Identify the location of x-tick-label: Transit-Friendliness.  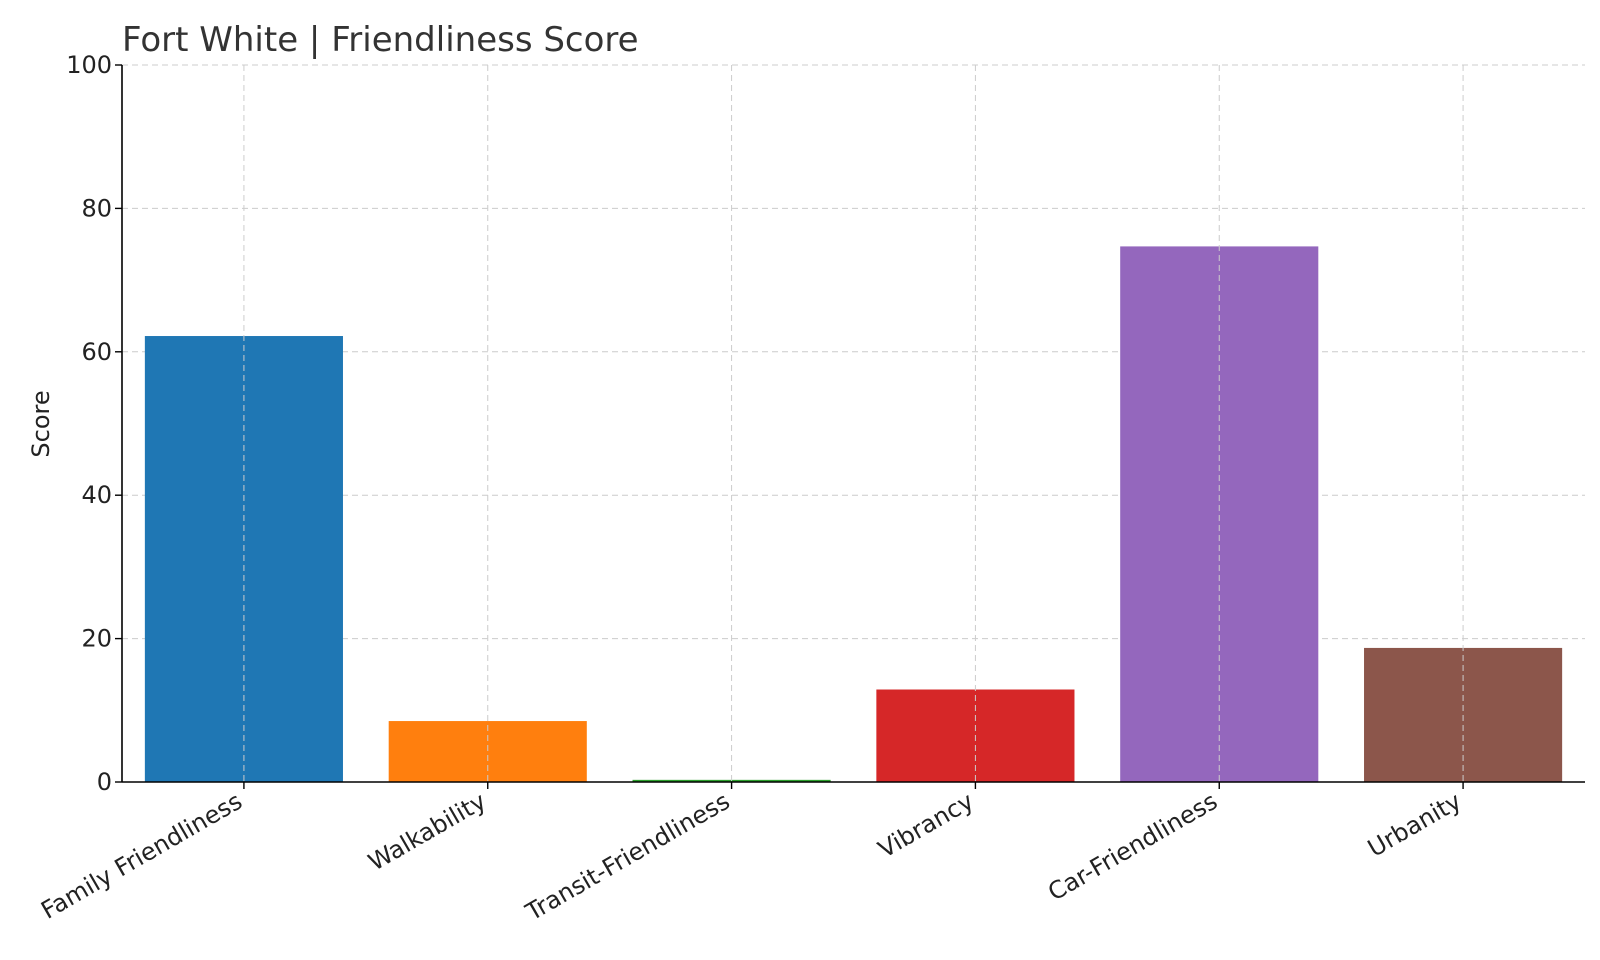
(627, 857).